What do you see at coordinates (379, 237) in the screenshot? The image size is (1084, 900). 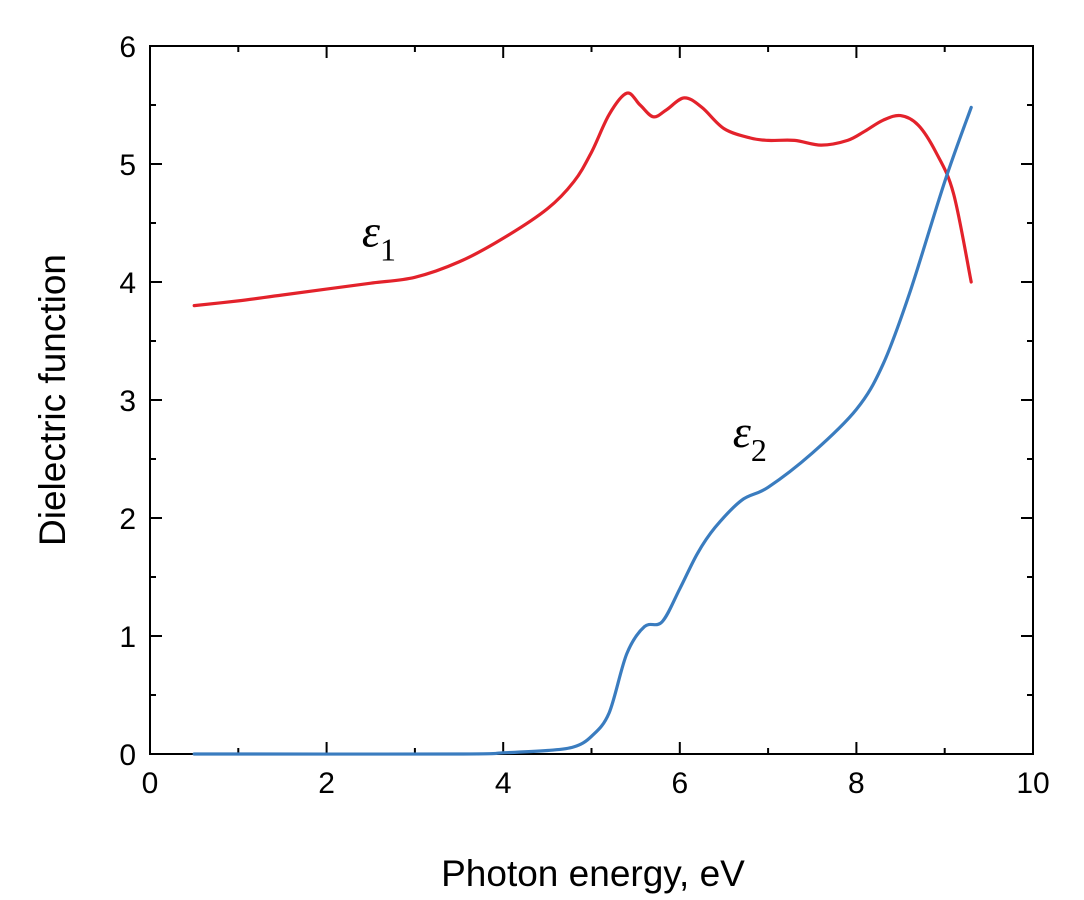 I see `series-label-eps1: ε1` at bounding box center [379, 237].